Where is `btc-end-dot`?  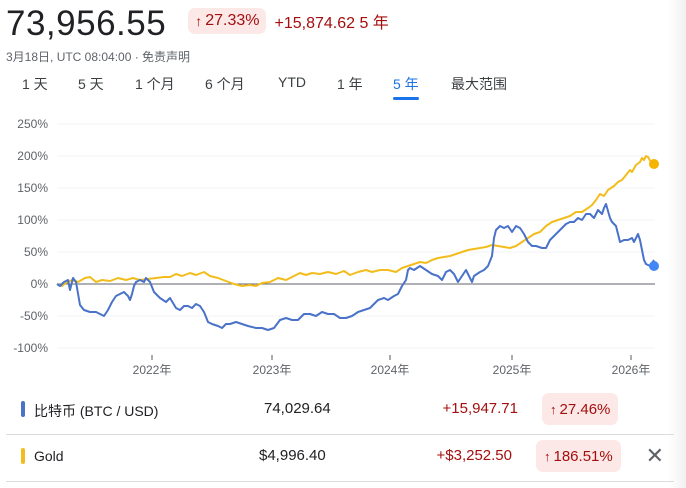
btc-end-dot is located at coordinates (654, 266).